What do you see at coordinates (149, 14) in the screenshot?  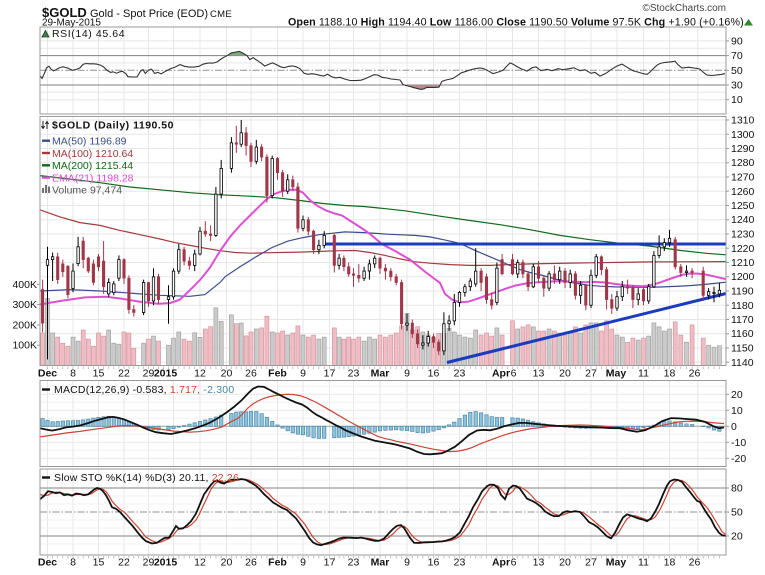 I see `svg-text: Gold - Spot Price (EOD)` at bounding box center [149, 14].